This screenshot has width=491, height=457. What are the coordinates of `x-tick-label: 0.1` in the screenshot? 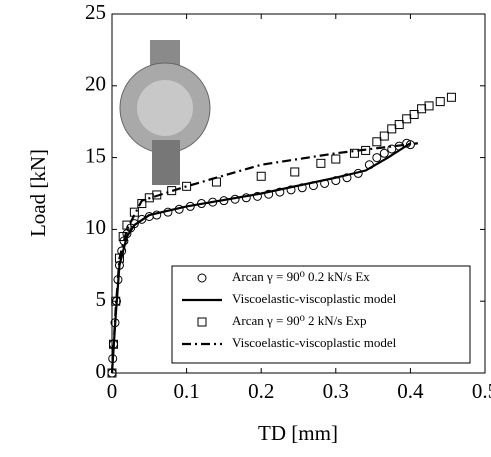 It's located at (186, 391).